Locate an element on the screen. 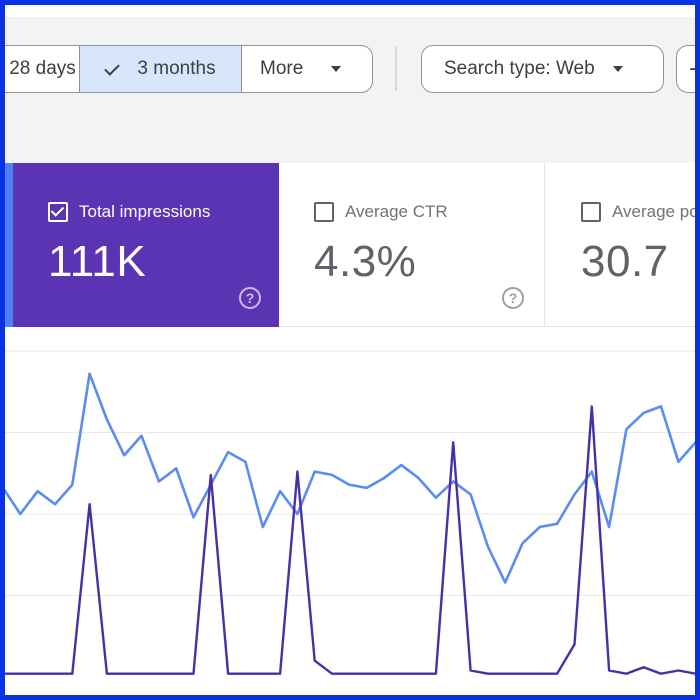  range-3-months-button: 3 months is located at coordinates (160, 69).